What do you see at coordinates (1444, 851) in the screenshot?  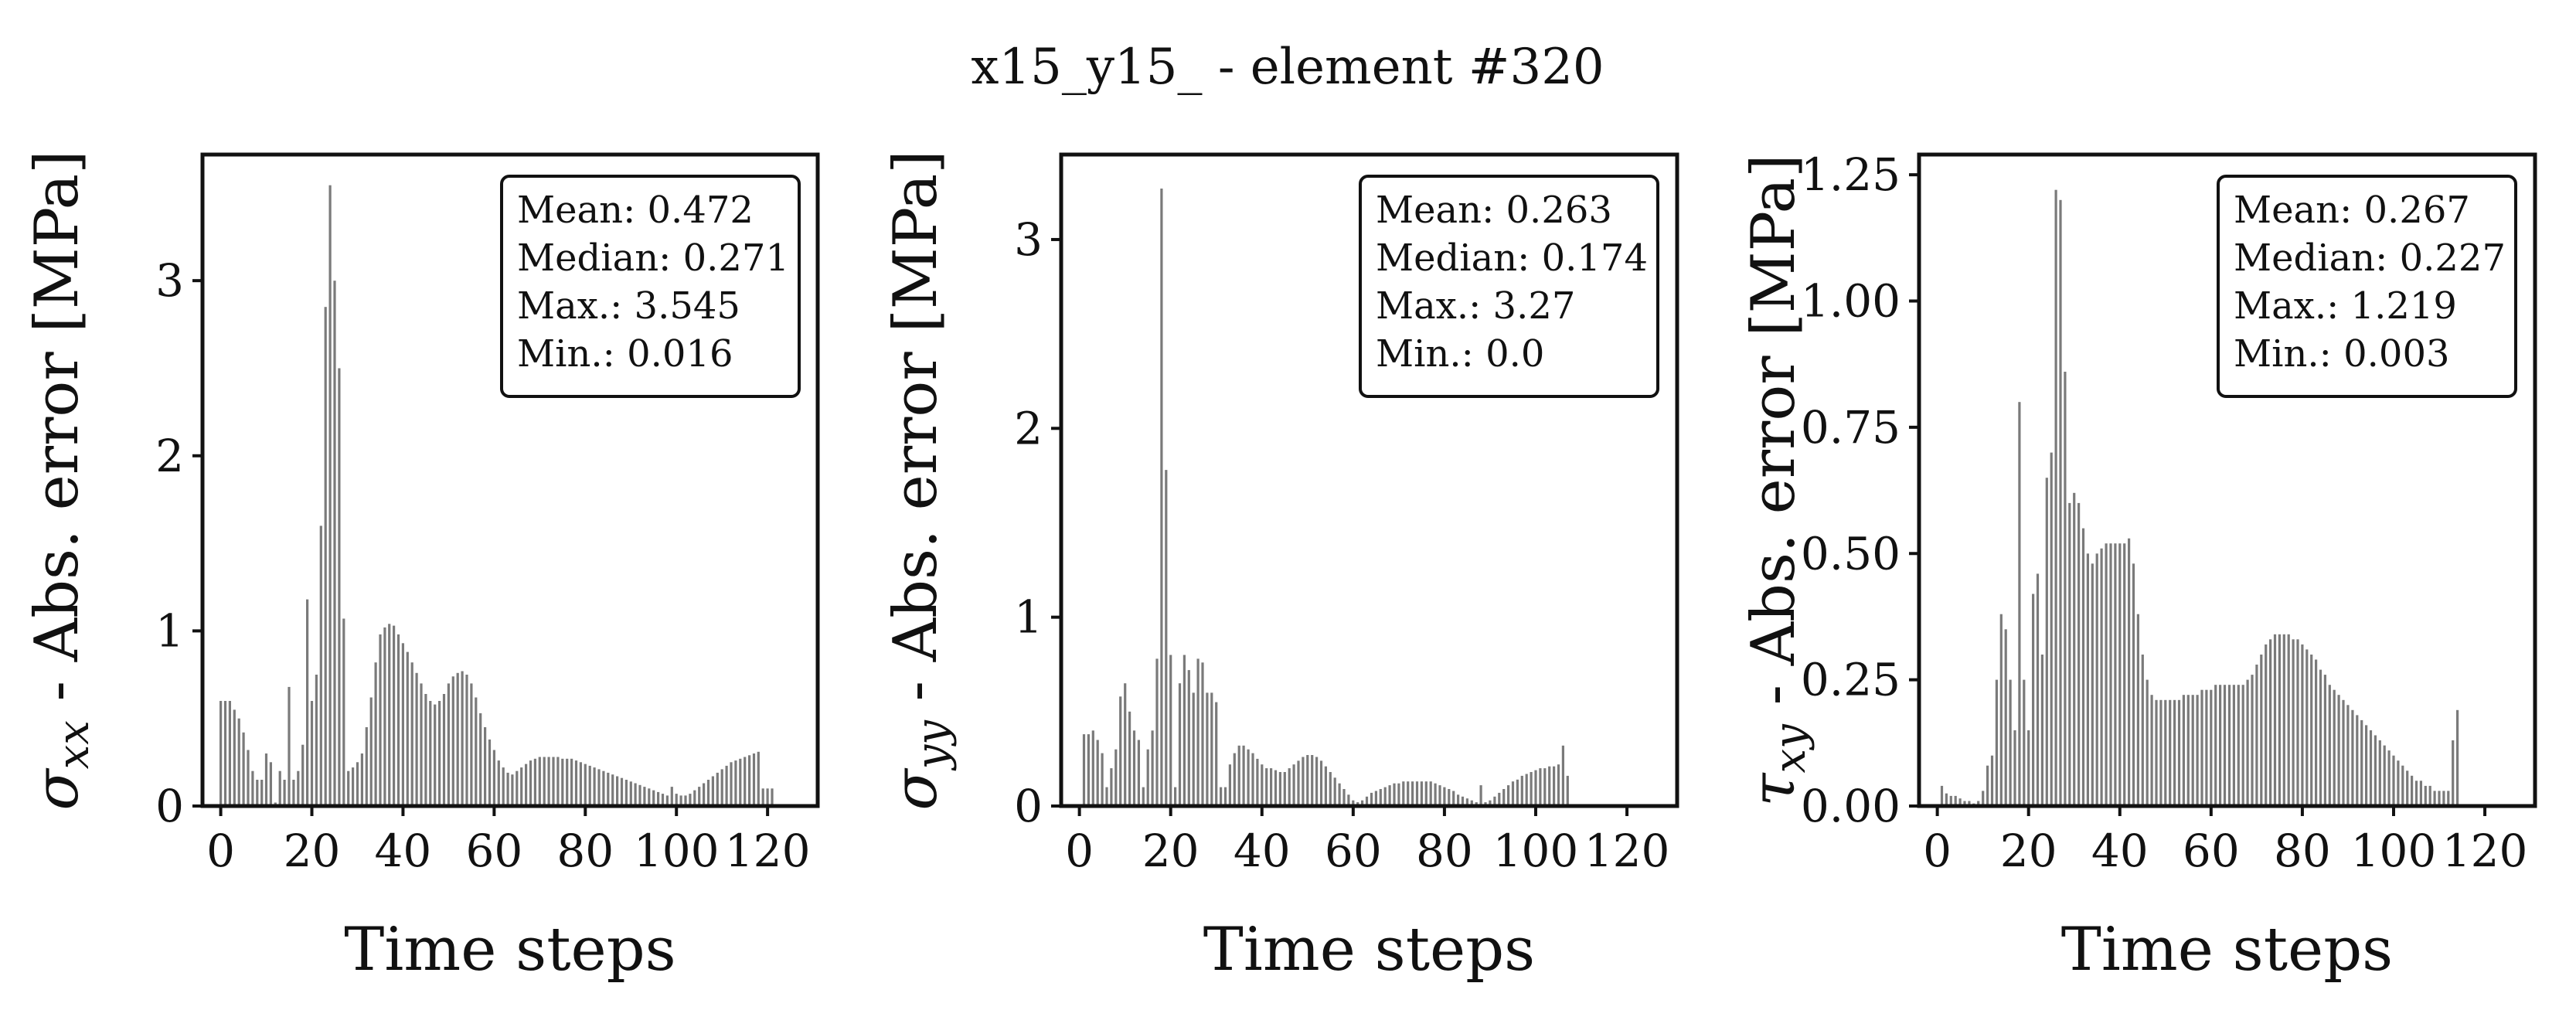 I see `x-tick-label: 80` at bounding box center [1444, 851].